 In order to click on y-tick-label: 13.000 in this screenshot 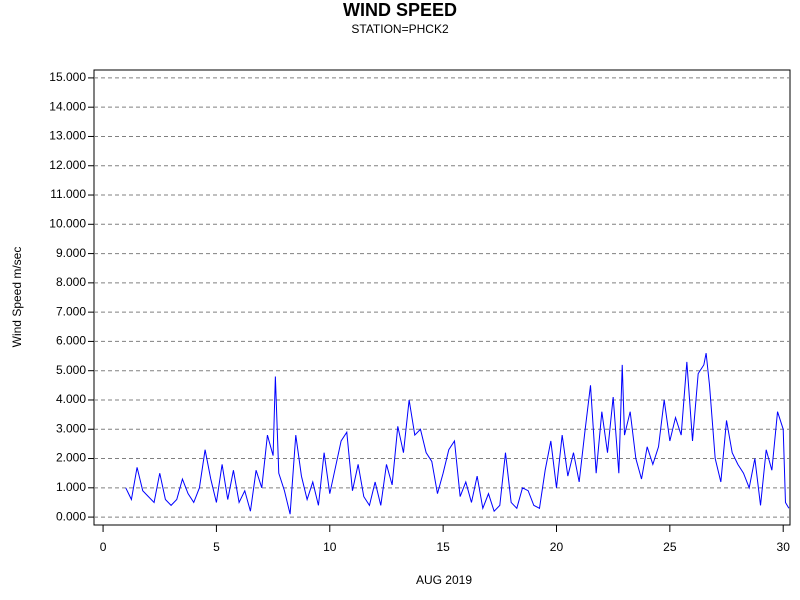, I will do `click(67, 136)`.